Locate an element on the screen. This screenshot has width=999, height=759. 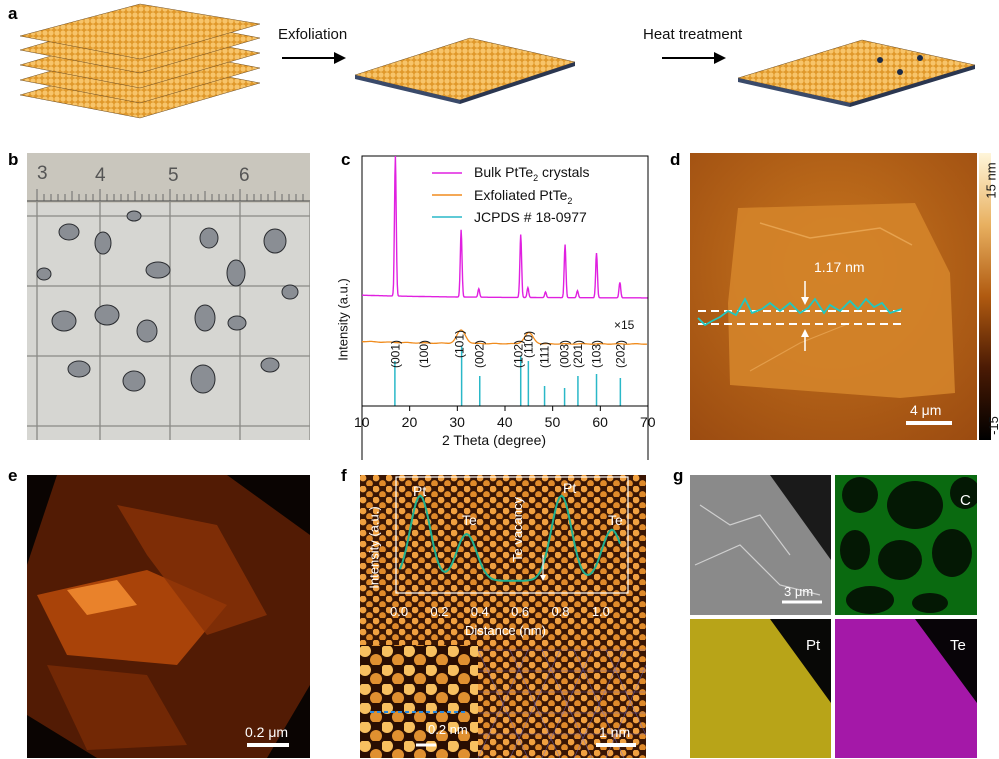
panel-f-label: f is located at coordinates (344, 475).